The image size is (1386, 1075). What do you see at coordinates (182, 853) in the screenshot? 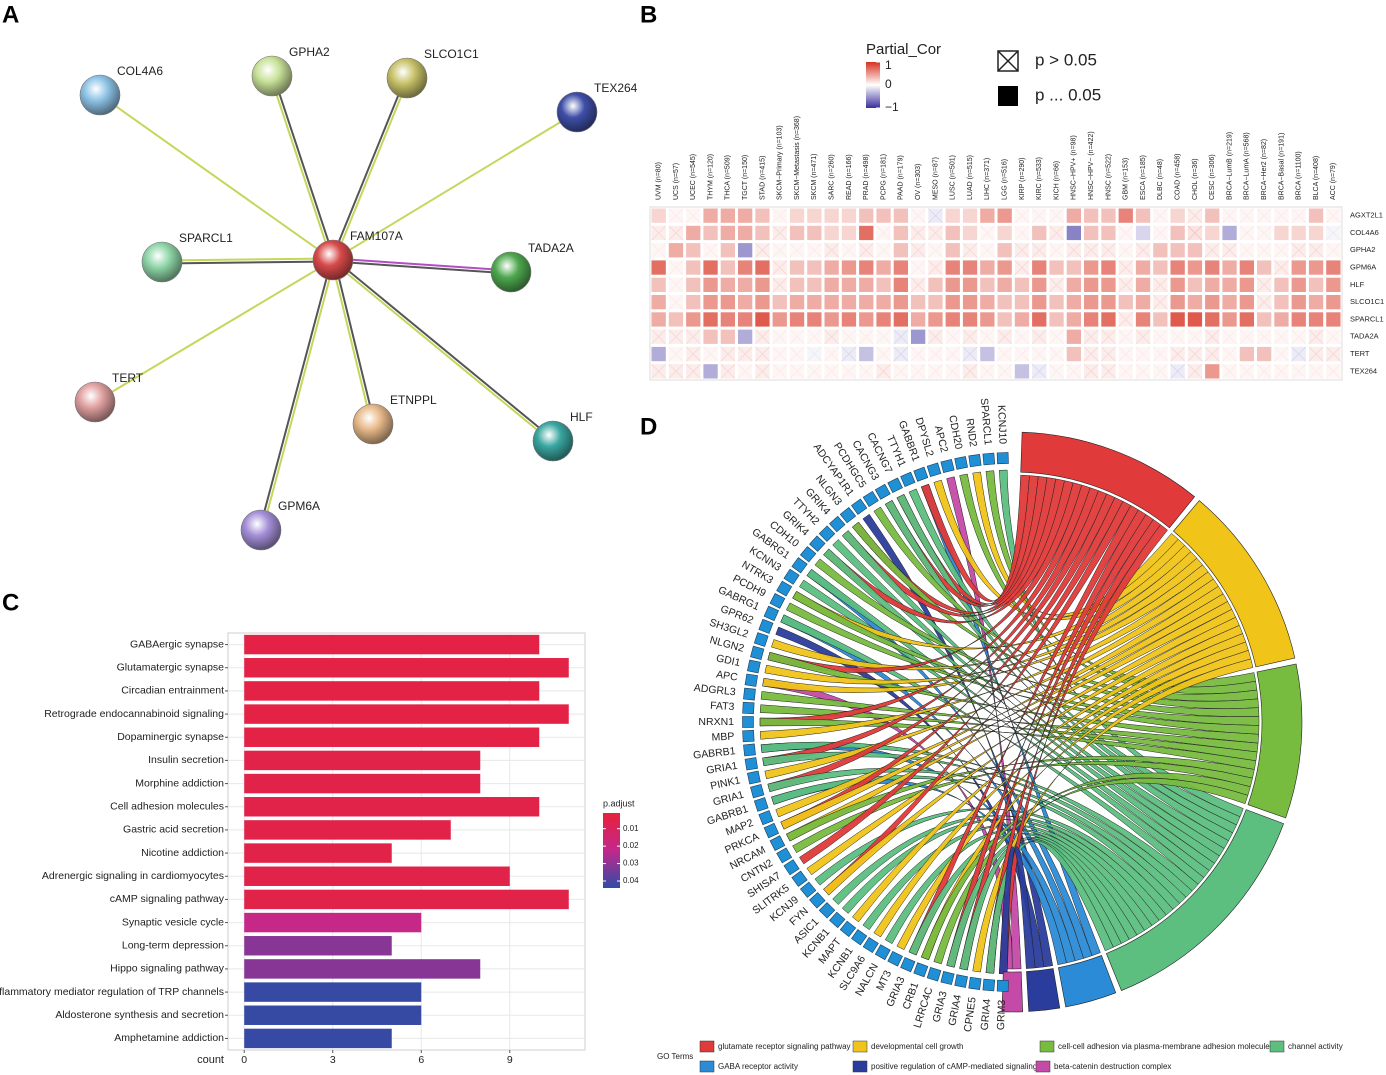
I see `y-tick-label: Nicotine addiction` at bounding box center [182, 853].